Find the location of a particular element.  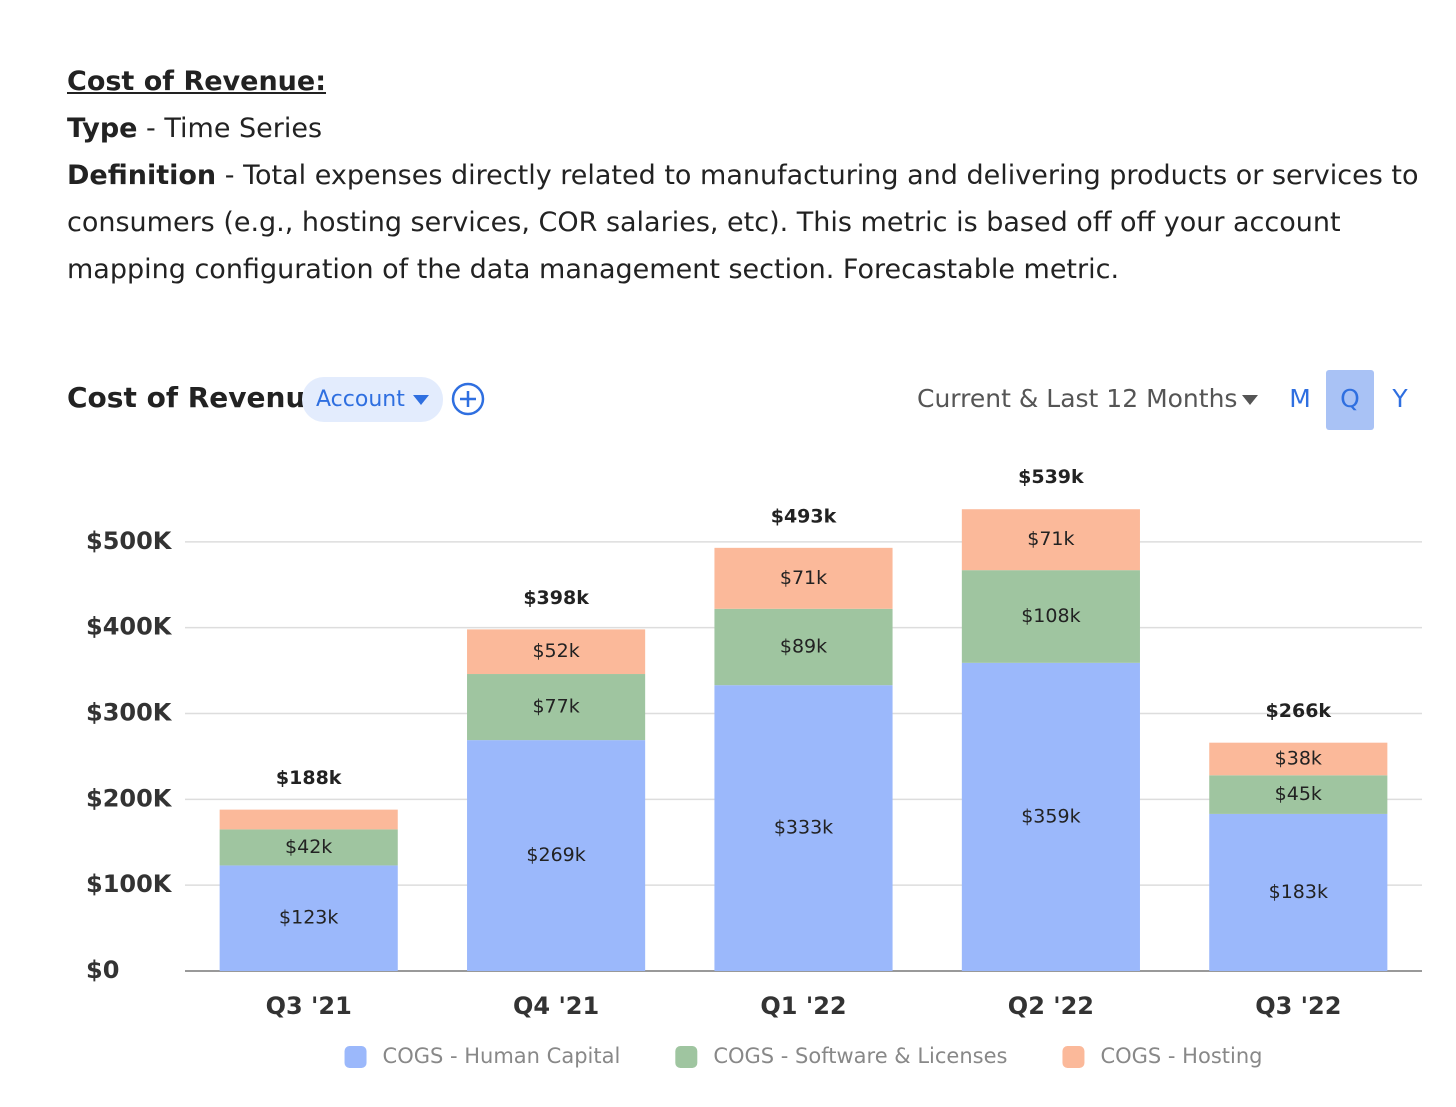

value-label: $108k is located at coordinates (1050, 616).